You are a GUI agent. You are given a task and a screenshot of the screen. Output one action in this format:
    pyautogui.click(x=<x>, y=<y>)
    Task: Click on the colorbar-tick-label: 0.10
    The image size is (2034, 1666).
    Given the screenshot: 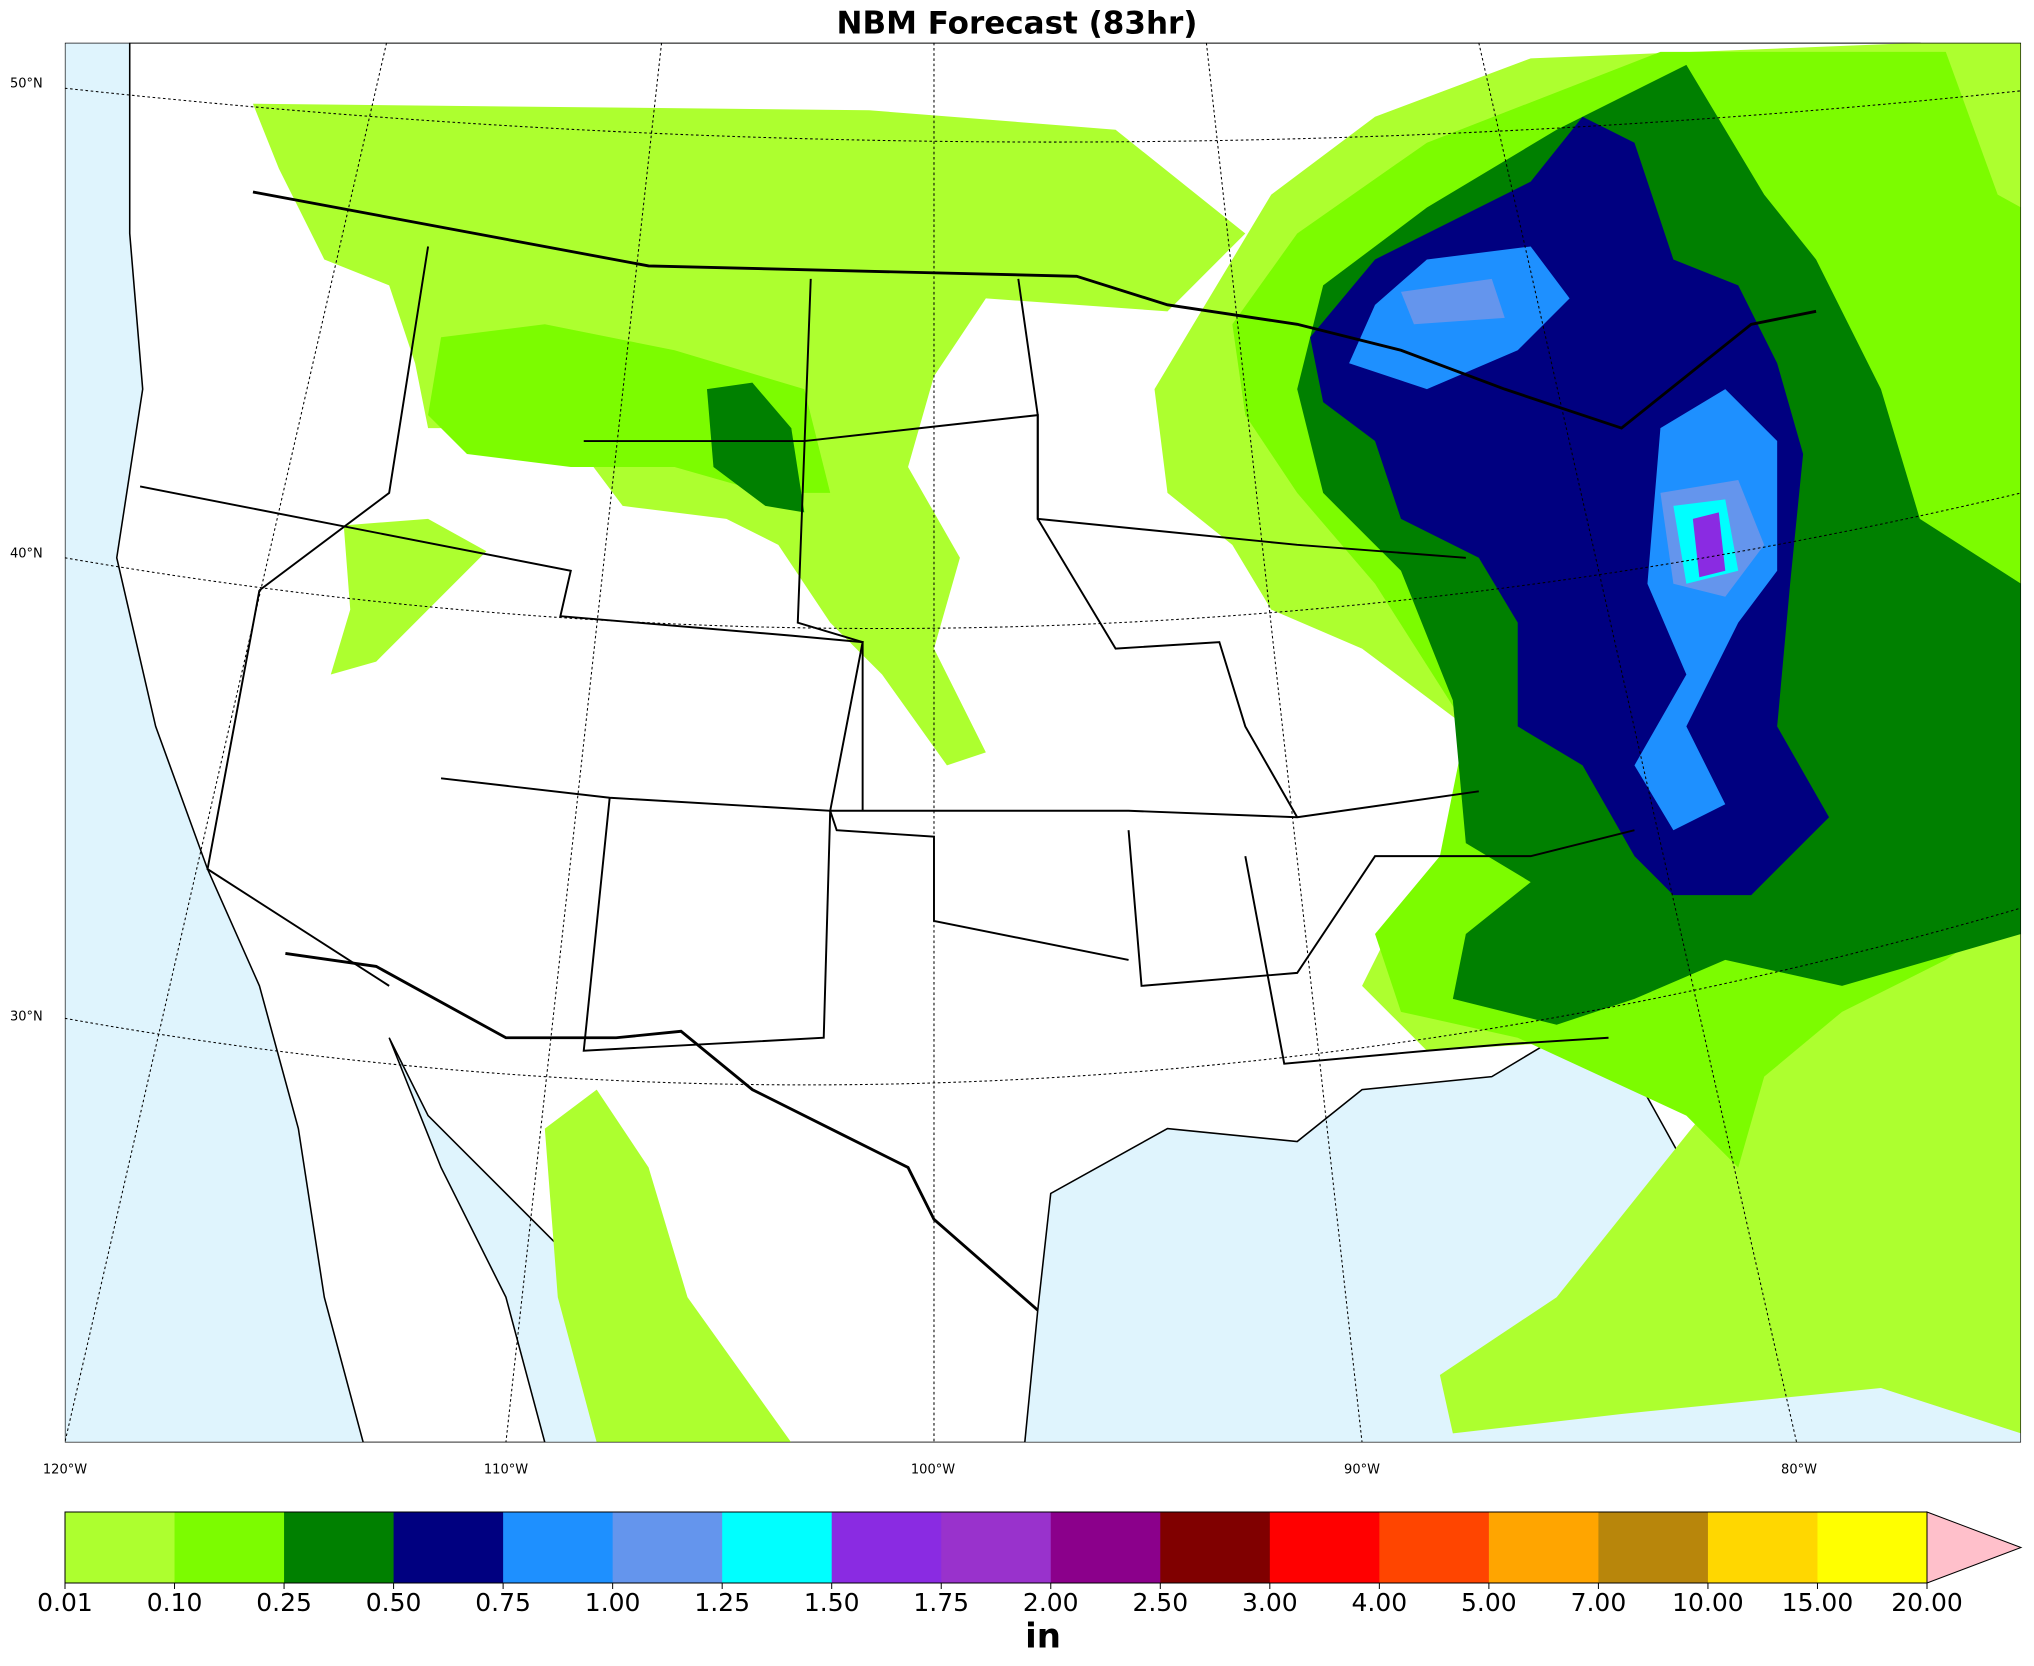 What is the action you would take?
    pyautogui.click(x=175, y=1602)
    